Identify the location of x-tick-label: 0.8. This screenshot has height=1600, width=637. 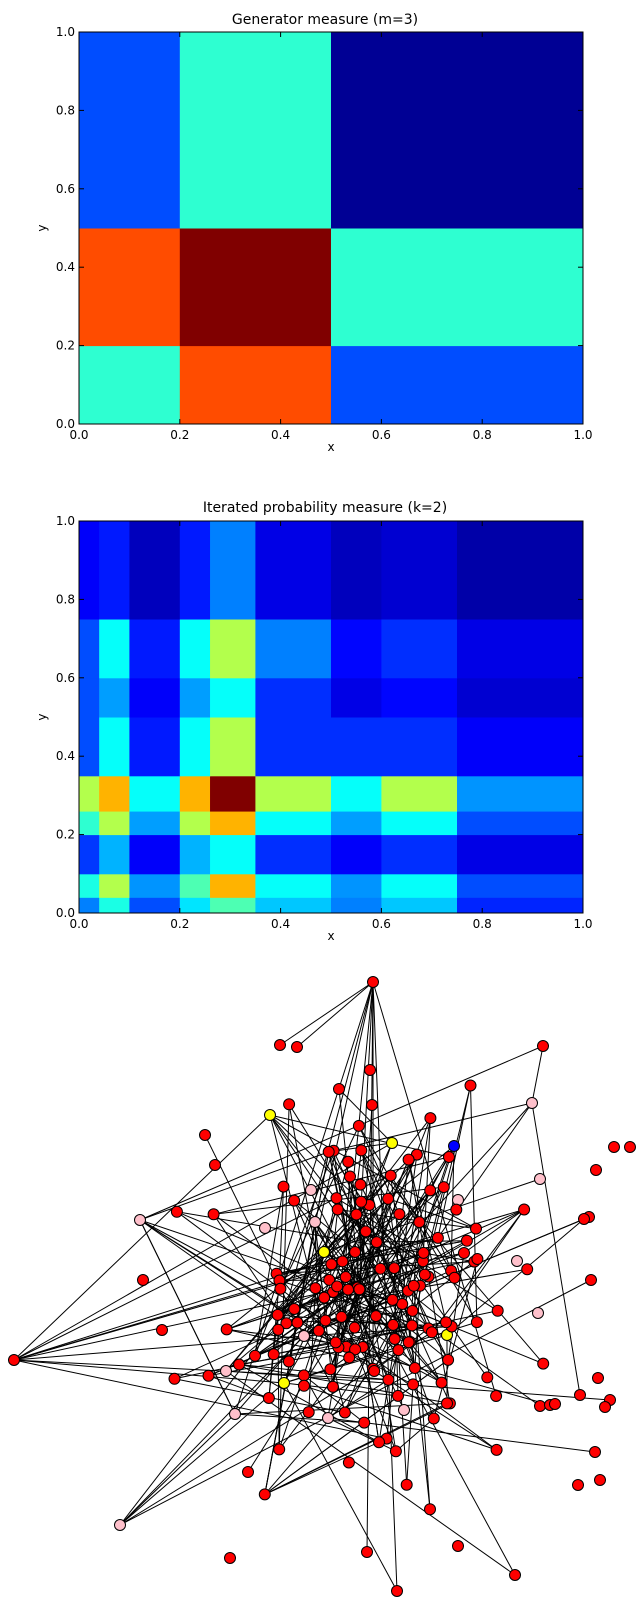
(482, 924).